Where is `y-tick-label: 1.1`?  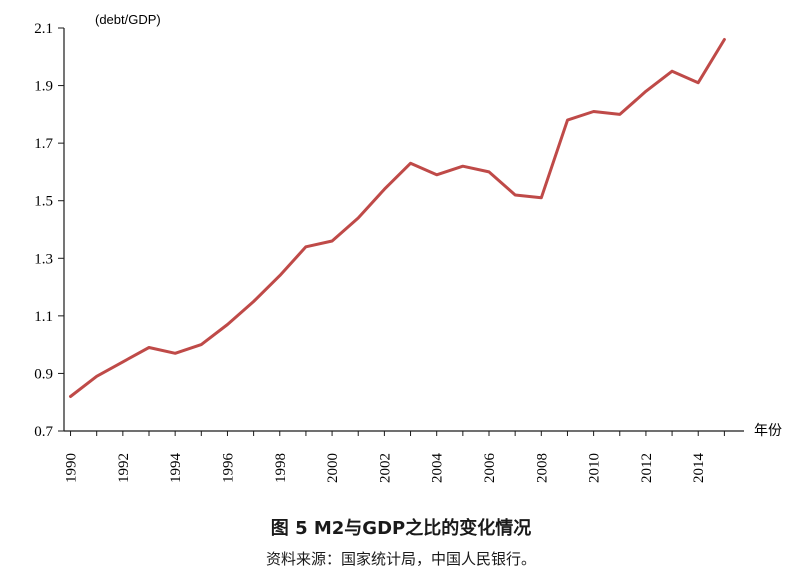
y-tick-label: 1.1 is located at coordinates (43, 317).